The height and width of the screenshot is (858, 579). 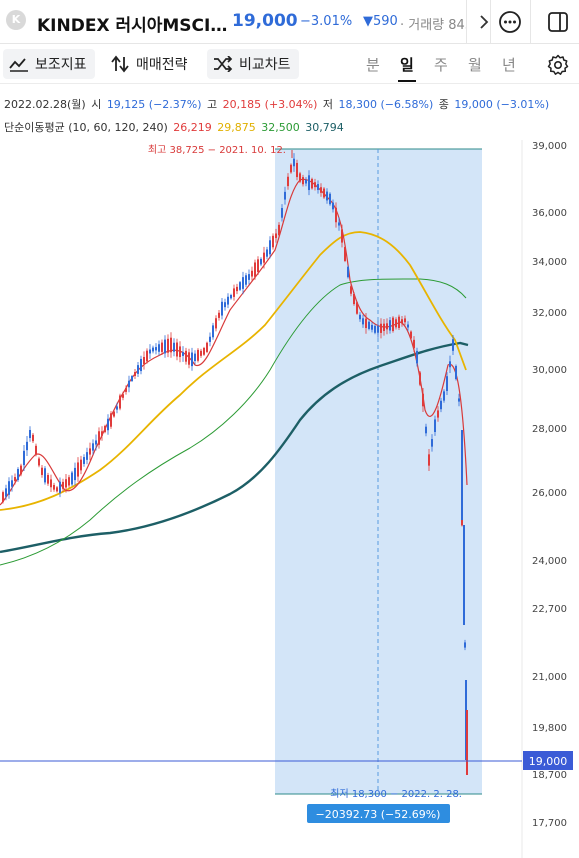 What do you see at coordinates (162, 65) in the screenshot?
I see `strategy-label: 매매전략` at bounding box center [162, 65].